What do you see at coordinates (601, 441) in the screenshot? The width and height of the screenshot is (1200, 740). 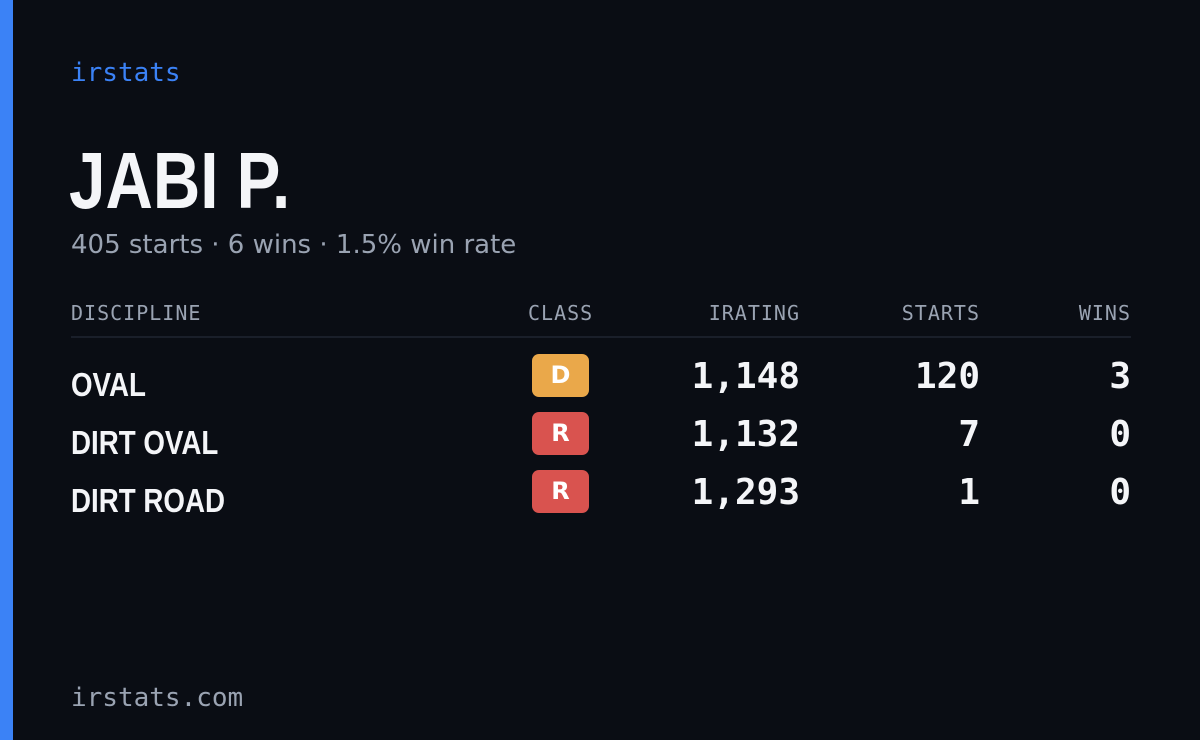 I see `table-row: DIRT OVAL R 1,132 7 0` at bounding box center [601, 441].